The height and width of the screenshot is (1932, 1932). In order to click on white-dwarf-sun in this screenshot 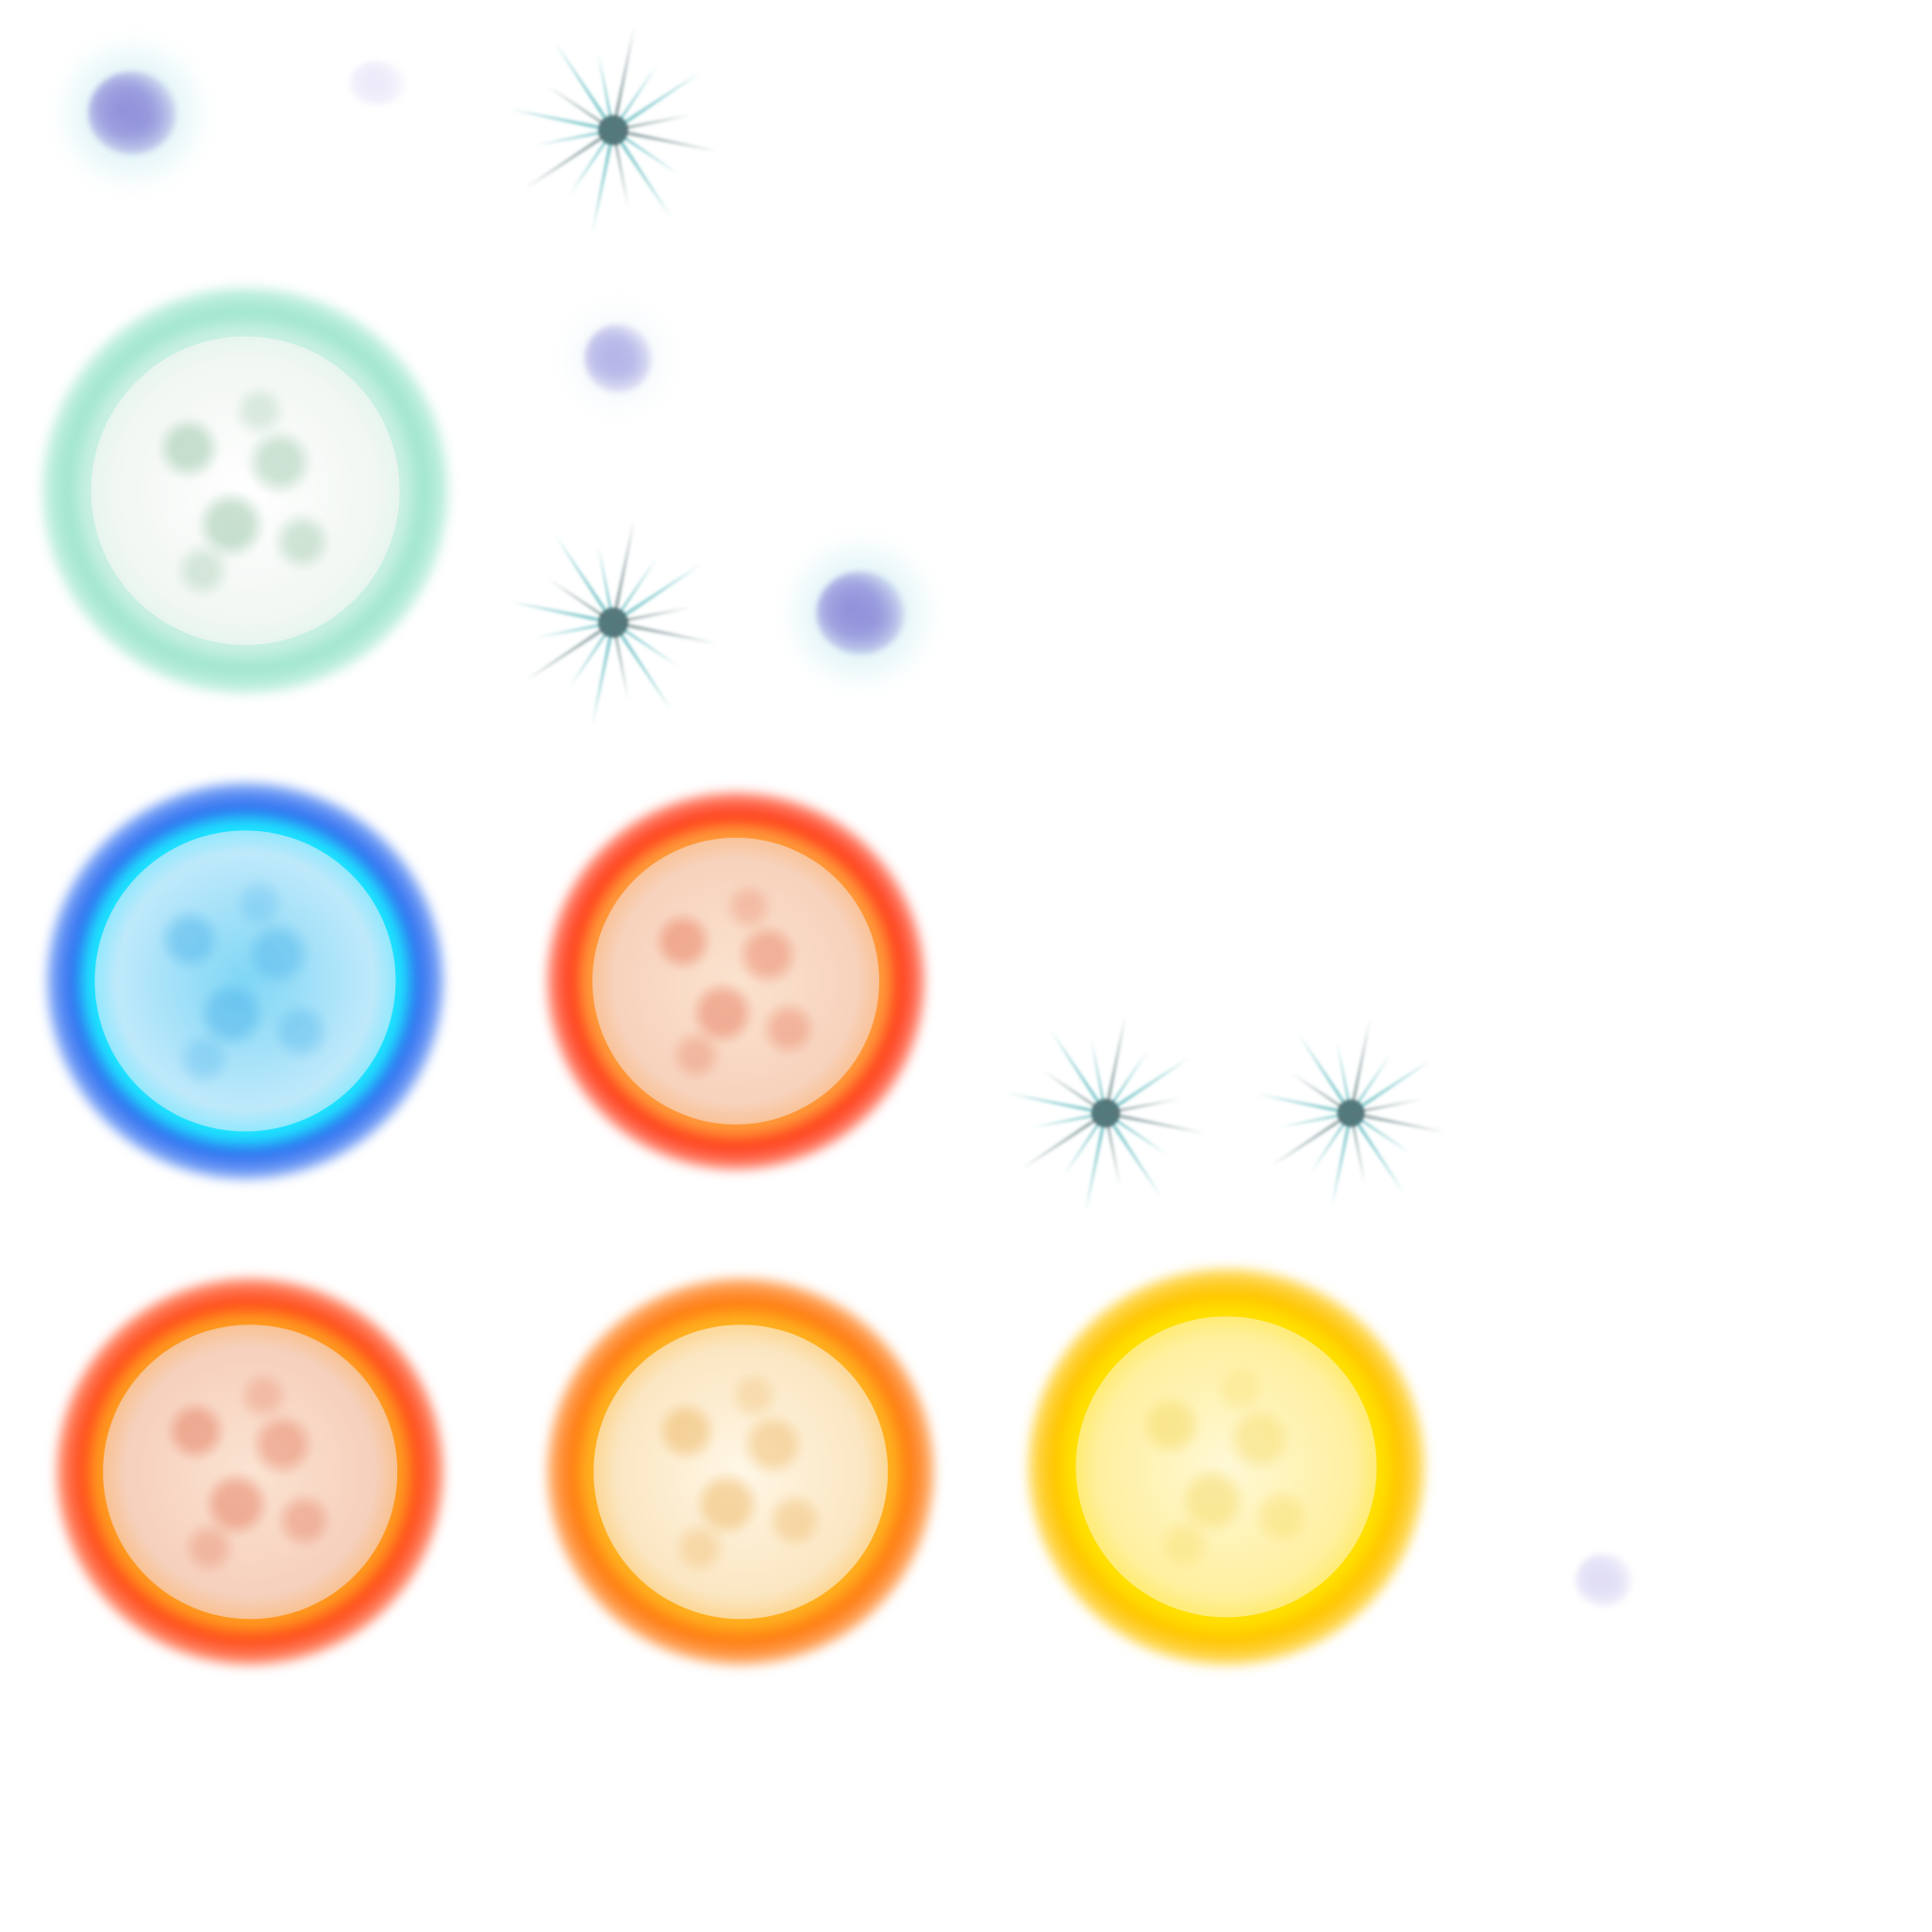, I will do `click(245, 490)`.